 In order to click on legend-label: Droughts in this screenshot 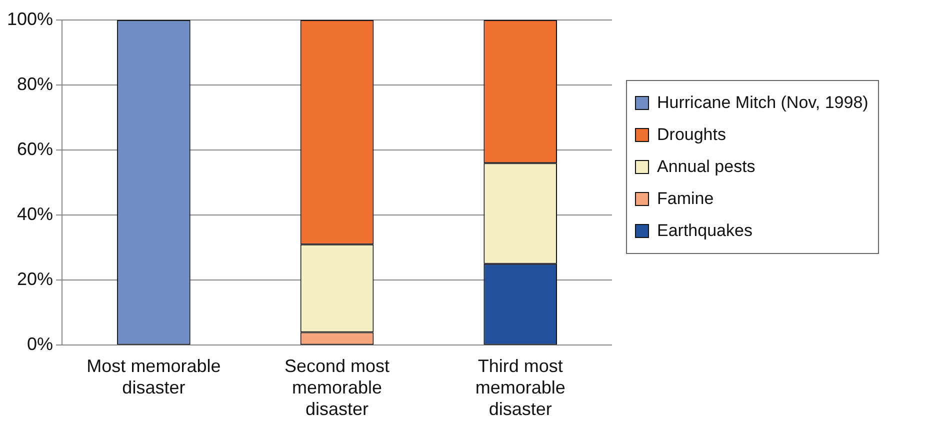, I will do `click(691, 135)`.